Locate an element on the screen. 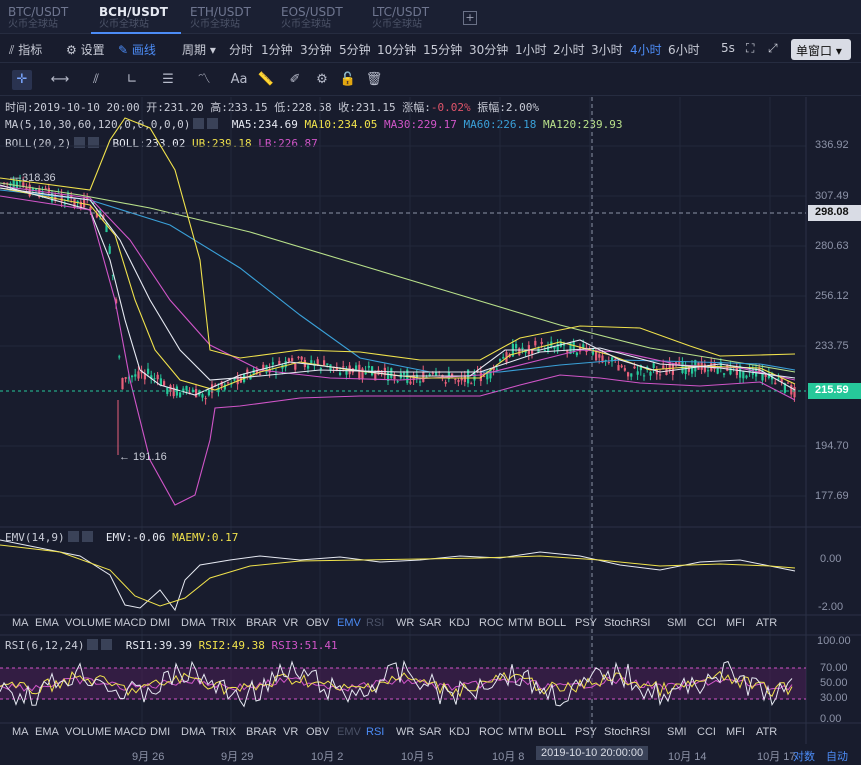 The width and height of the screenshot is (861, 765). tab-eos-usdt: EOS/USDT 火币全球站 is located at coordinates (318, 17).